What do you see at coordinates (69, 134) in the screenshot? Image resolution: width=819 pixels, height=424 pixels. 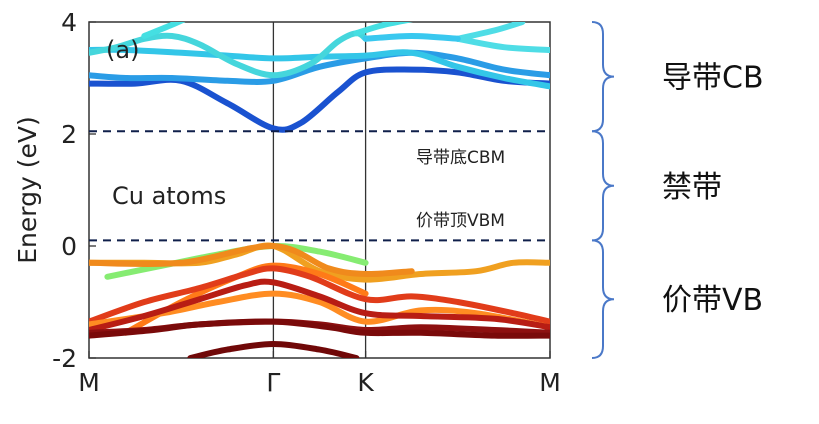 I see `ytick-label-1: 2` at bounding box center [69, 134].